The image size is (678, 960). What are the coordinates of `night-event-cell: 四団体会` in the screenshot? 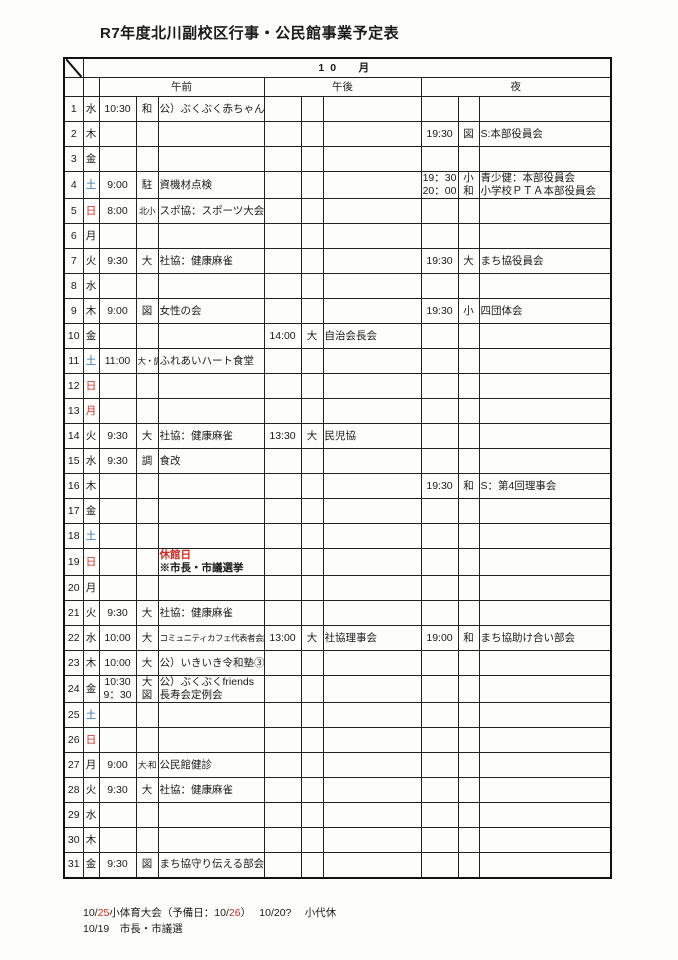 It's located at (545, 311).